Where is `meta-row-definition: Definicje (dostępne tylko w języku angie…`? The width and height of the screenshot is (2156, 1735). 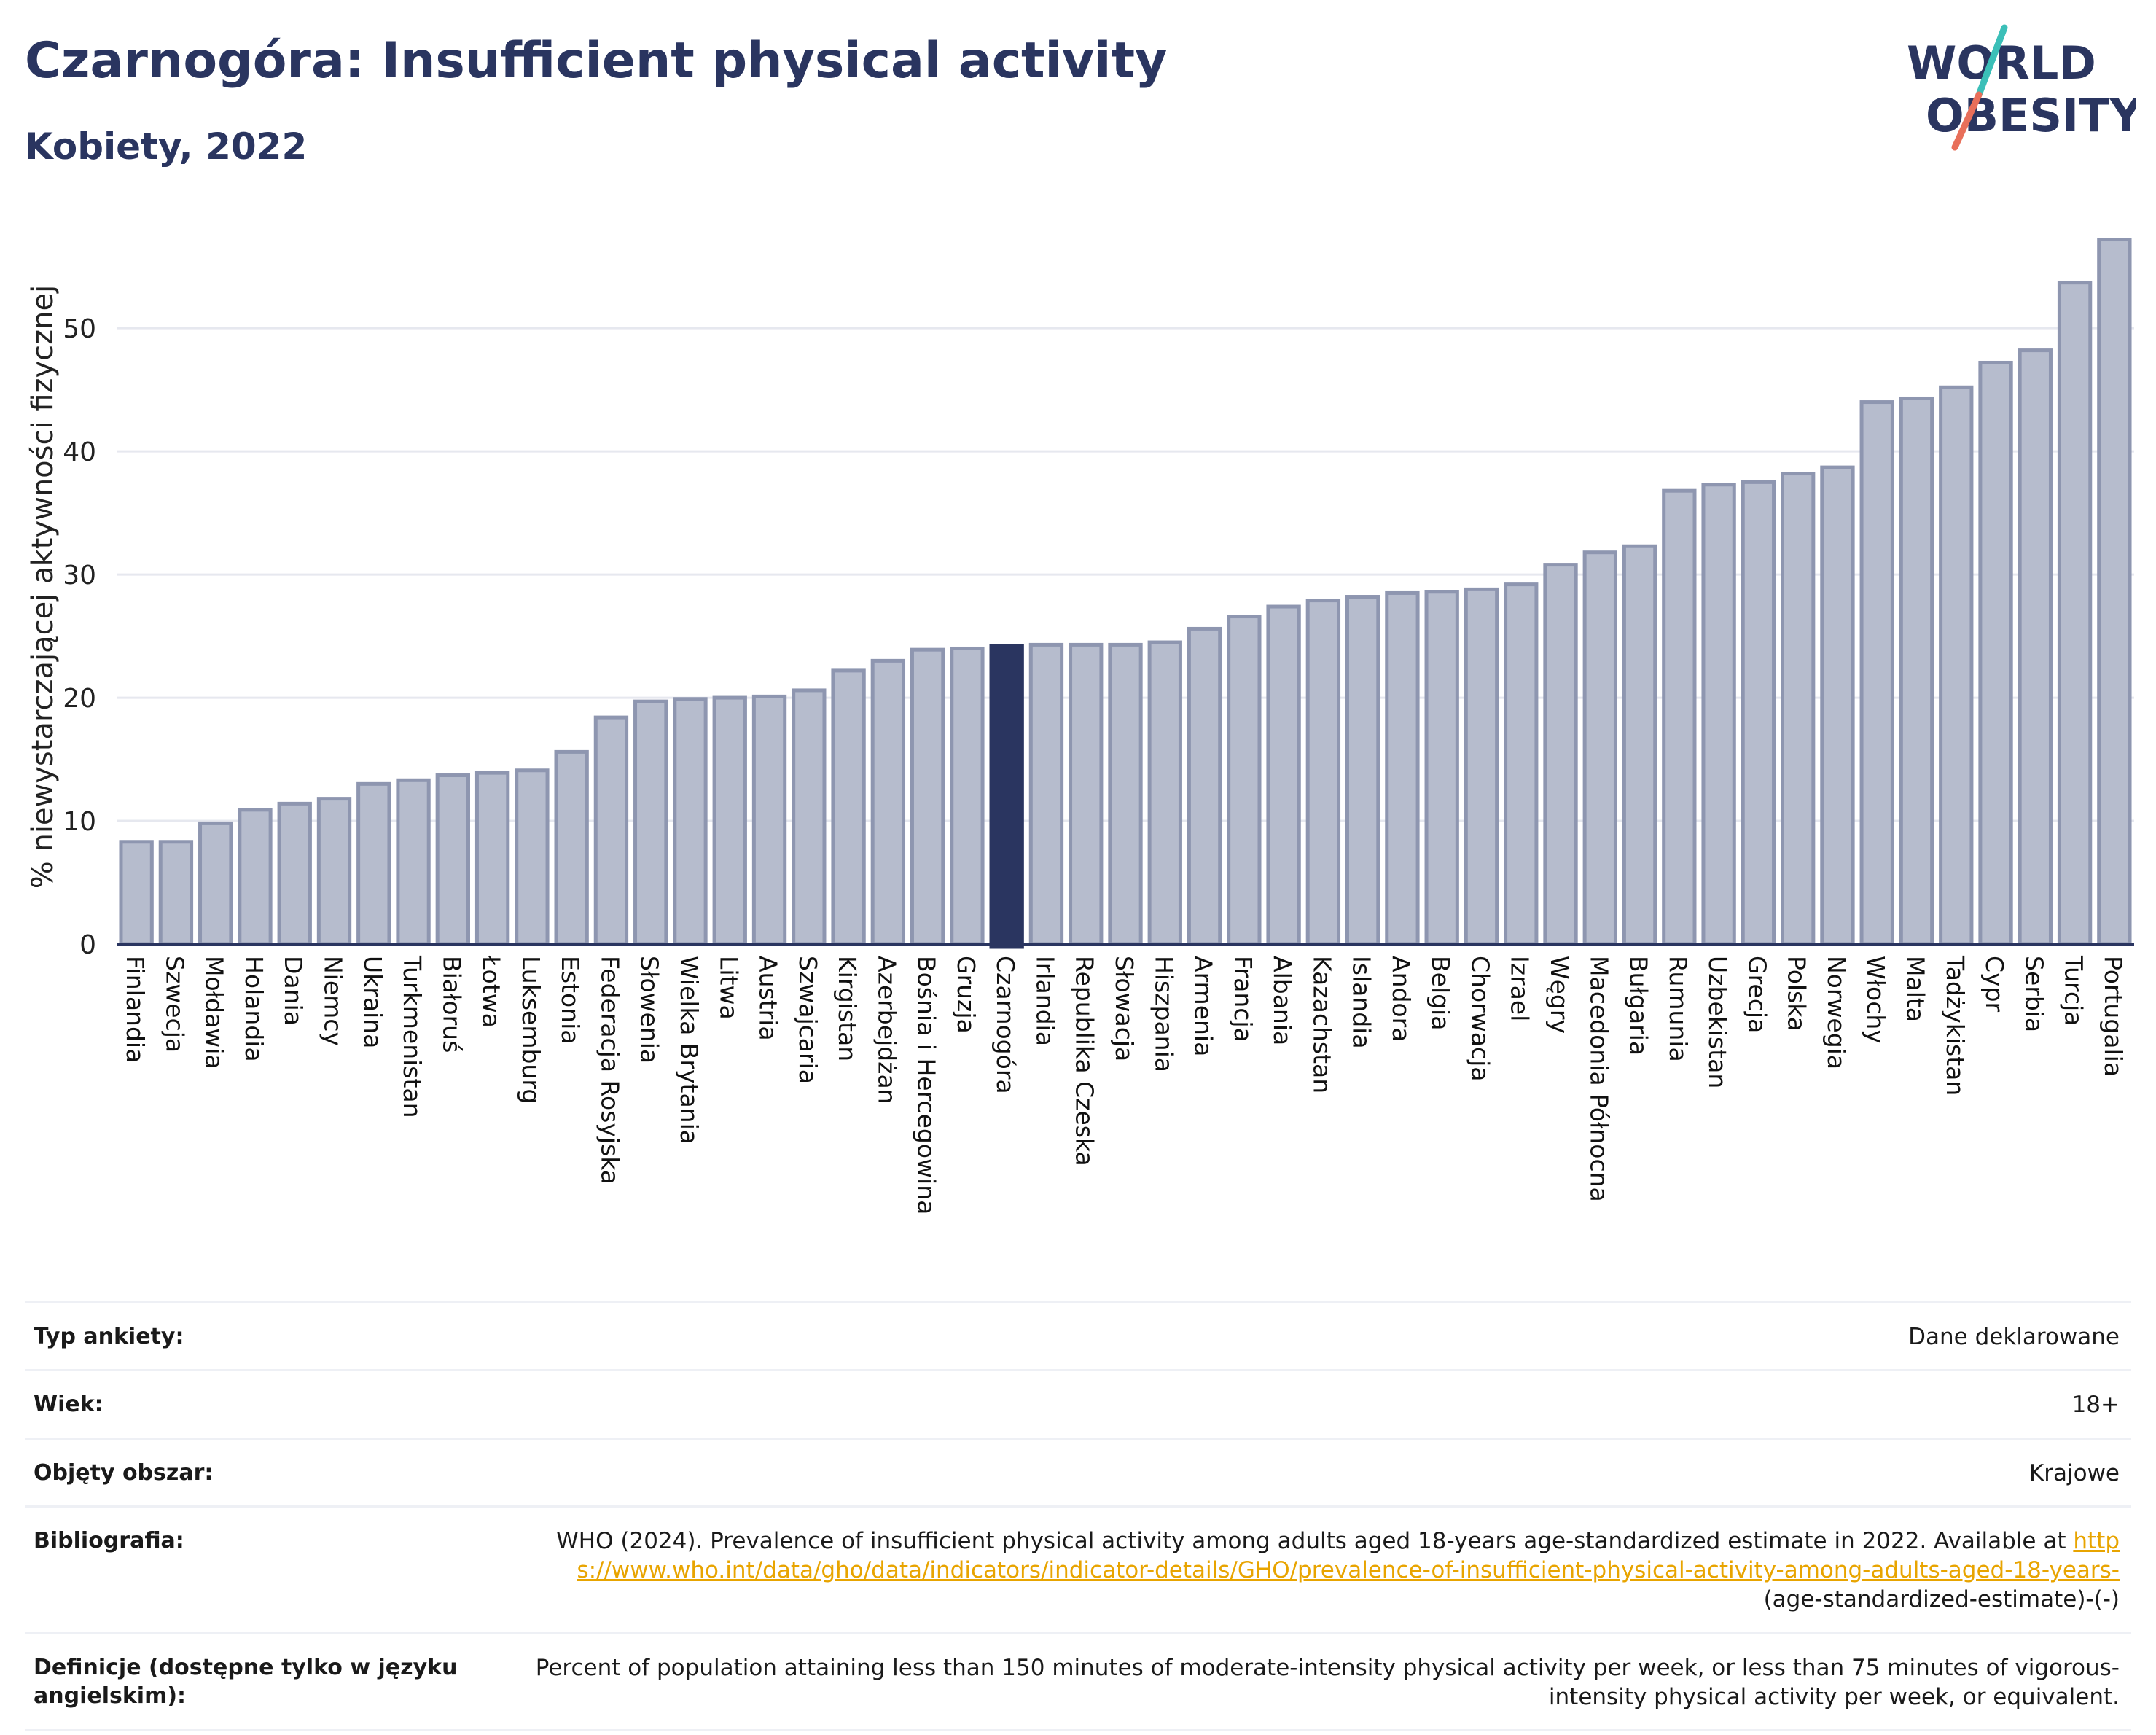 meta-row-definition: Definicje (dostępne tylko w języku angie… is located at coordinates (1078, 1681).